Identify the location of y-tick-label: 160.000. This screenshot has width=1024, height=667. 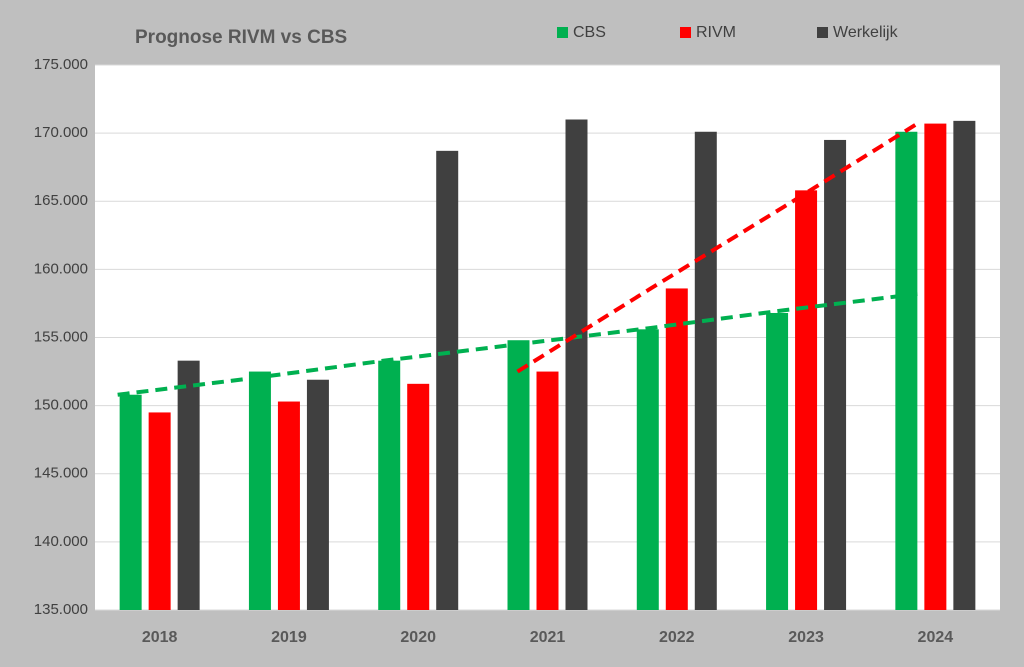
(61, 268).